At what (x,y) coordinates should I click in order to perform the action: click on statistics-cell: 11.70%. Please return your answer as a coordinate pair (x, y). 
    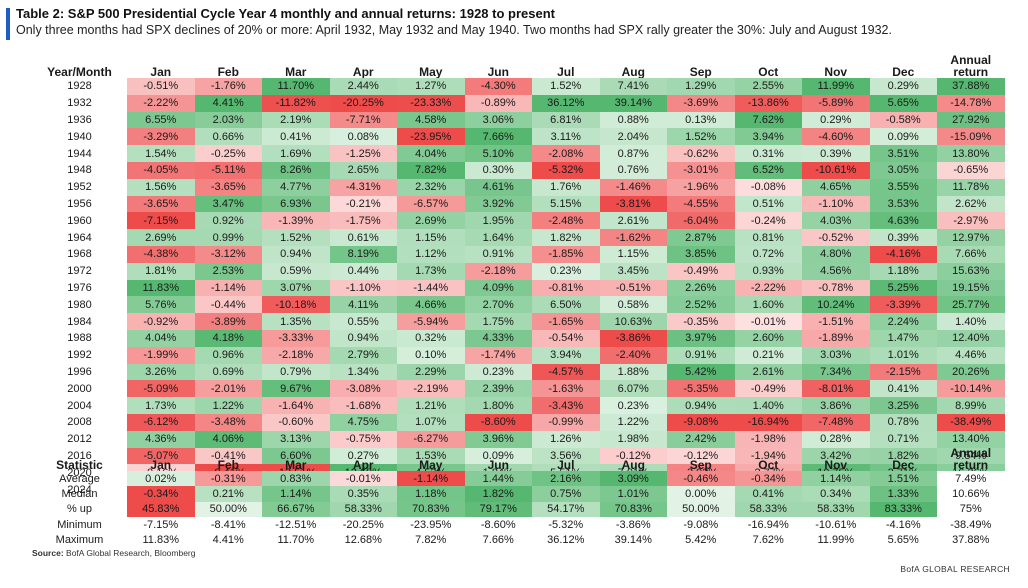
    Looking at the image, I should click on (296, 540).